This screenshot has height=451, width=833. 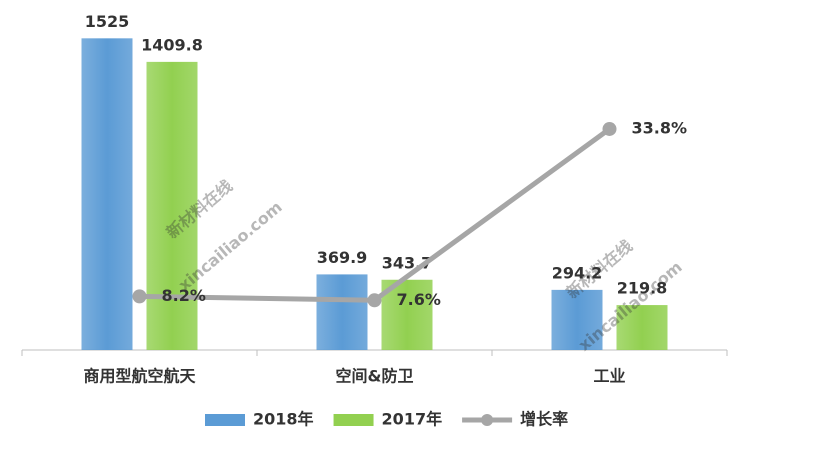 What do you see at coordinates (184, 295) in the screenshot?
I see `line-label: 8.2%` at bounding box center [184, 295].